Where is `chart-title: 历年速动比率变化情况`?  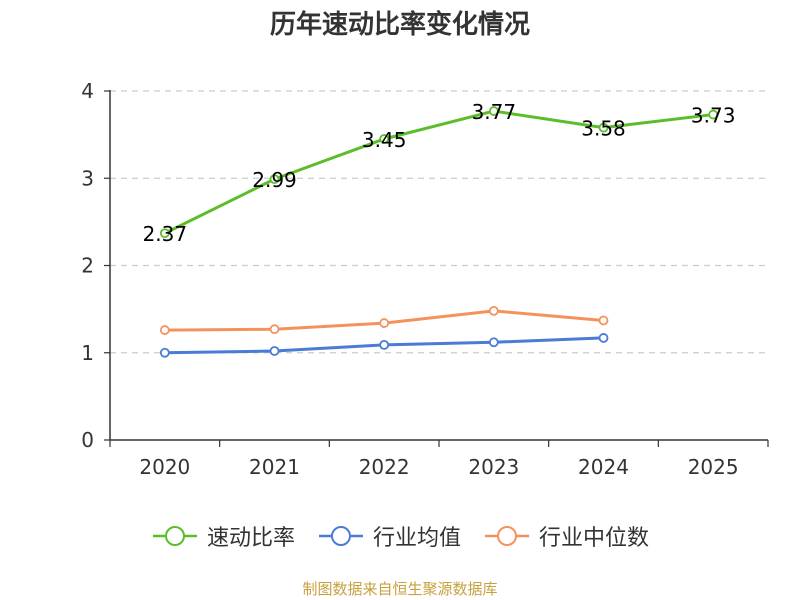
chart-title: 历年速动比率变化情况 is located at coordinates (399, 25).